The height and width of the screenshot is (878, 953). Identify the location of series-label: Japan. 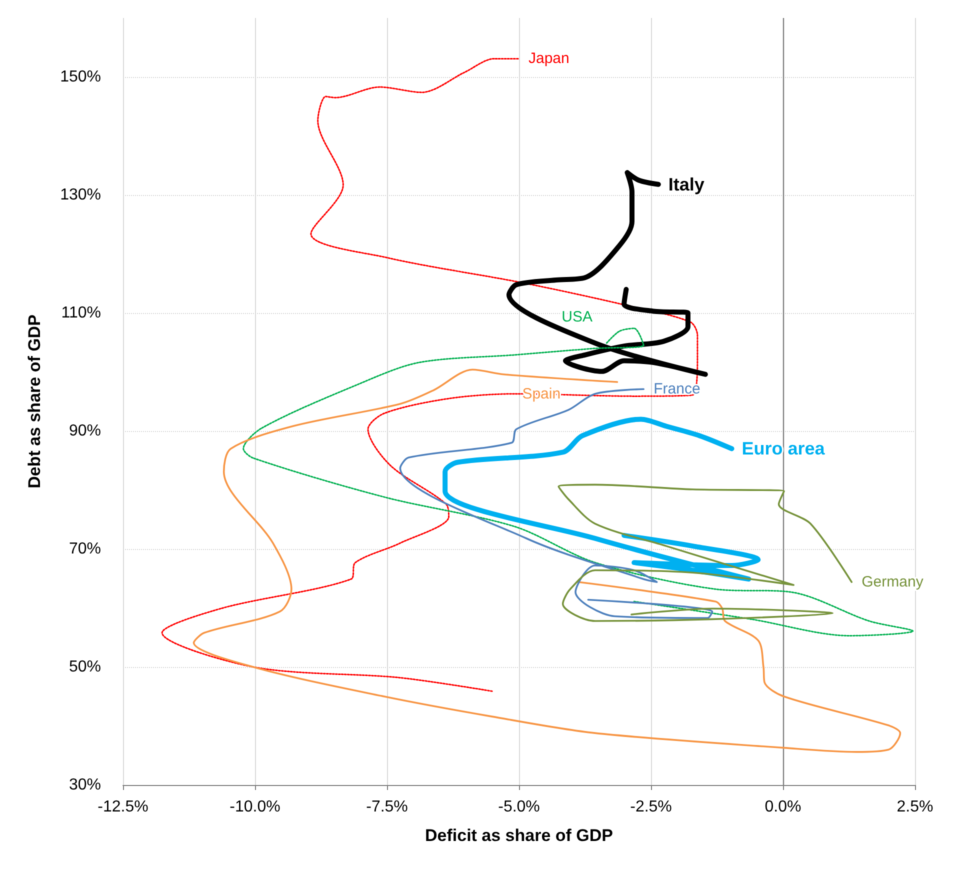
(549, 59).